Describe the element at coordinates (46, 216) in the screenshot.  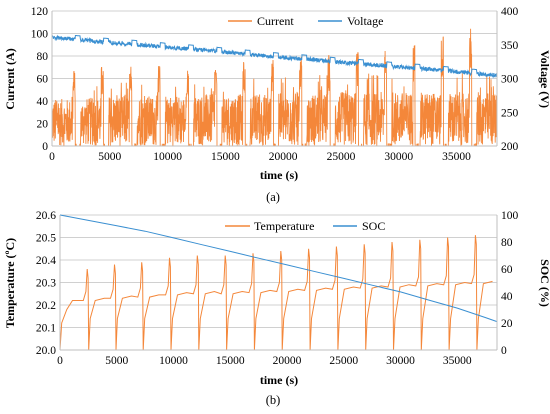
I see `ytick-left-label: 20.6` at that location.